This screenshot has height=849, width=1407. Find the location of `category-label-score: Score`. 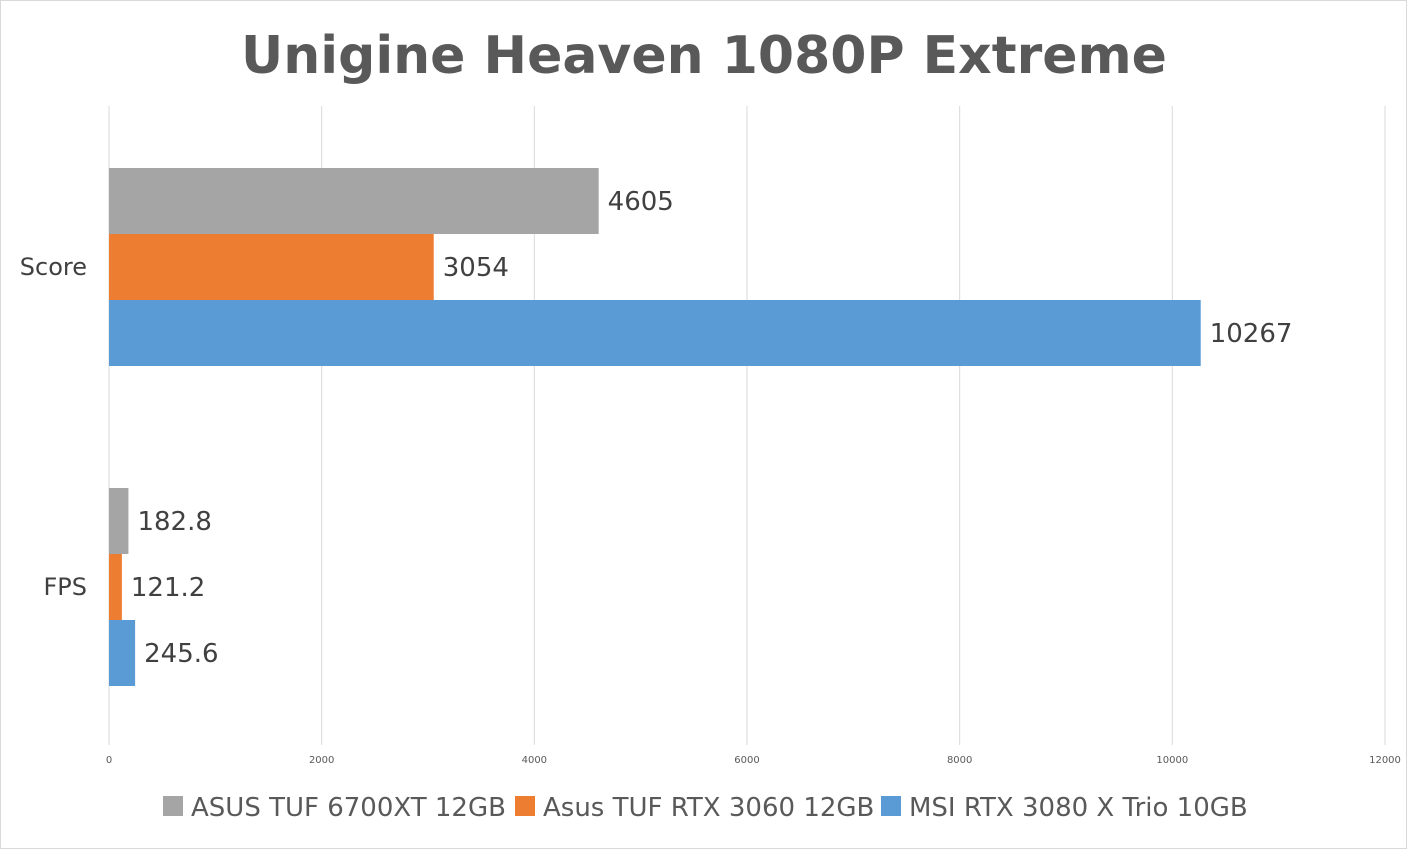

category-label-score: Score is located at coordinates (53, 267).